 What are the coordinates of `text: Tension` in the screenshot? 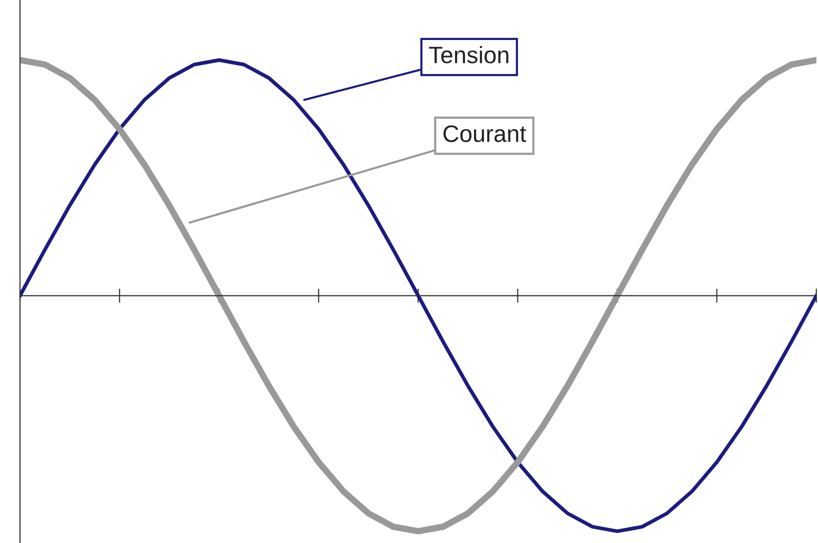 It's located at (468, 55).